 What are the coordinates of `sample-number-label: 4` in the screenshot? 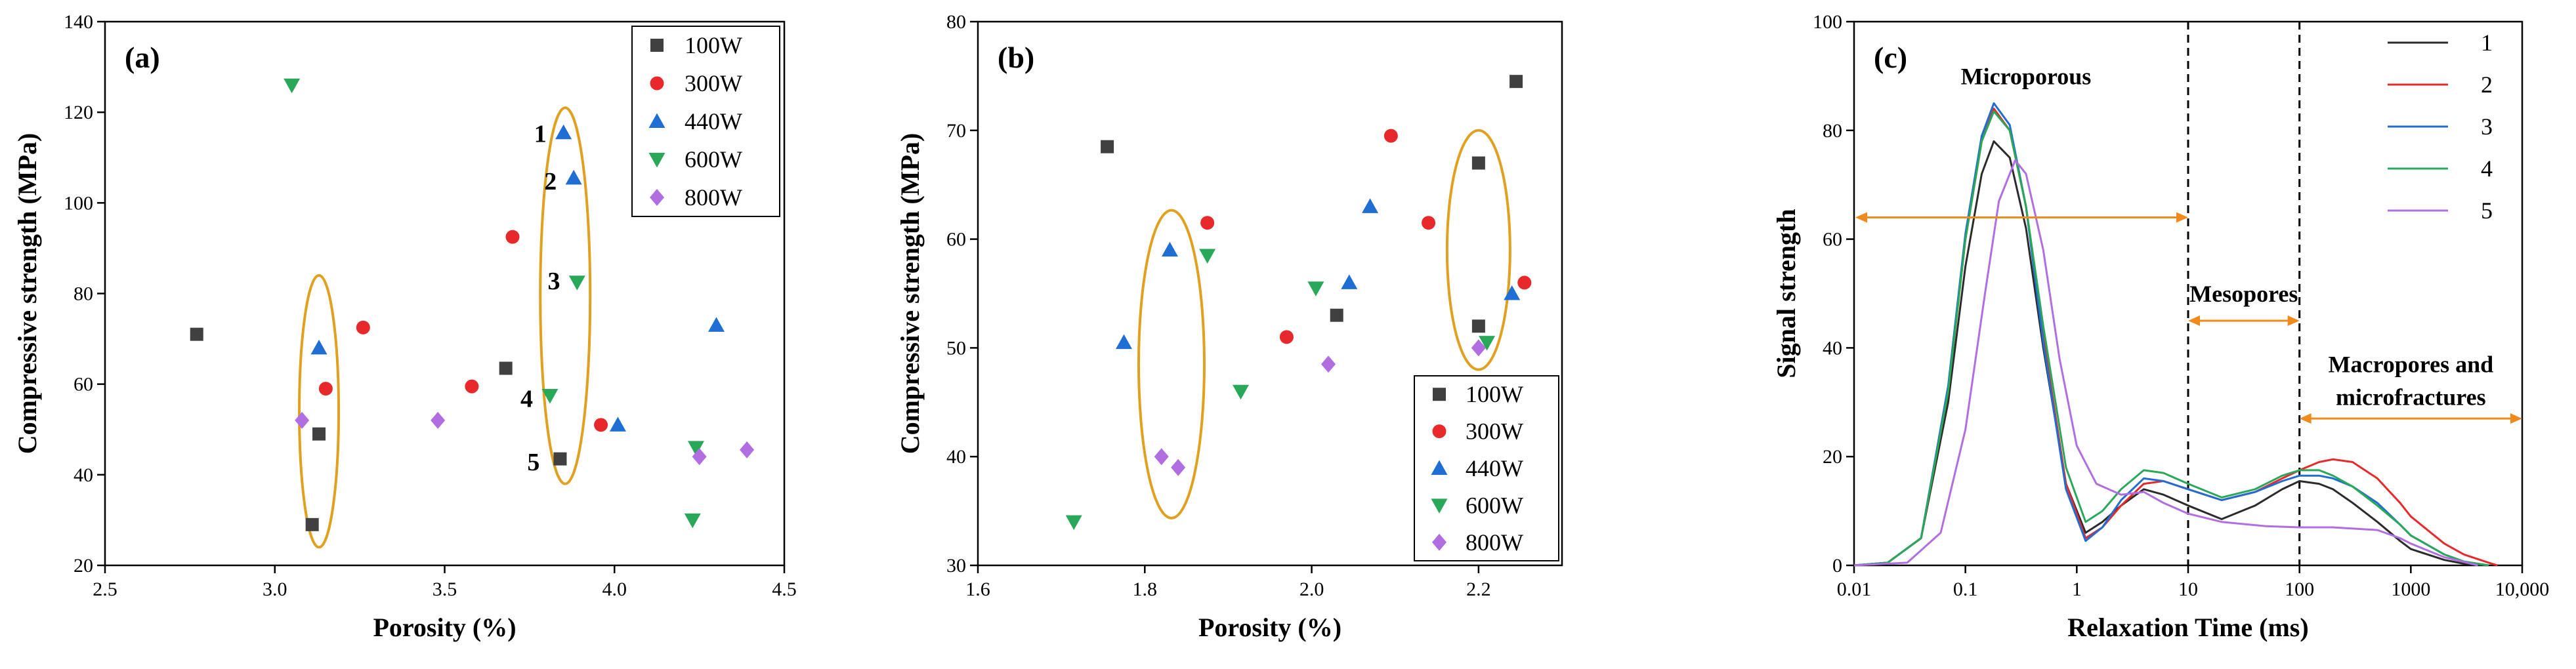 It's located at (526, 399).